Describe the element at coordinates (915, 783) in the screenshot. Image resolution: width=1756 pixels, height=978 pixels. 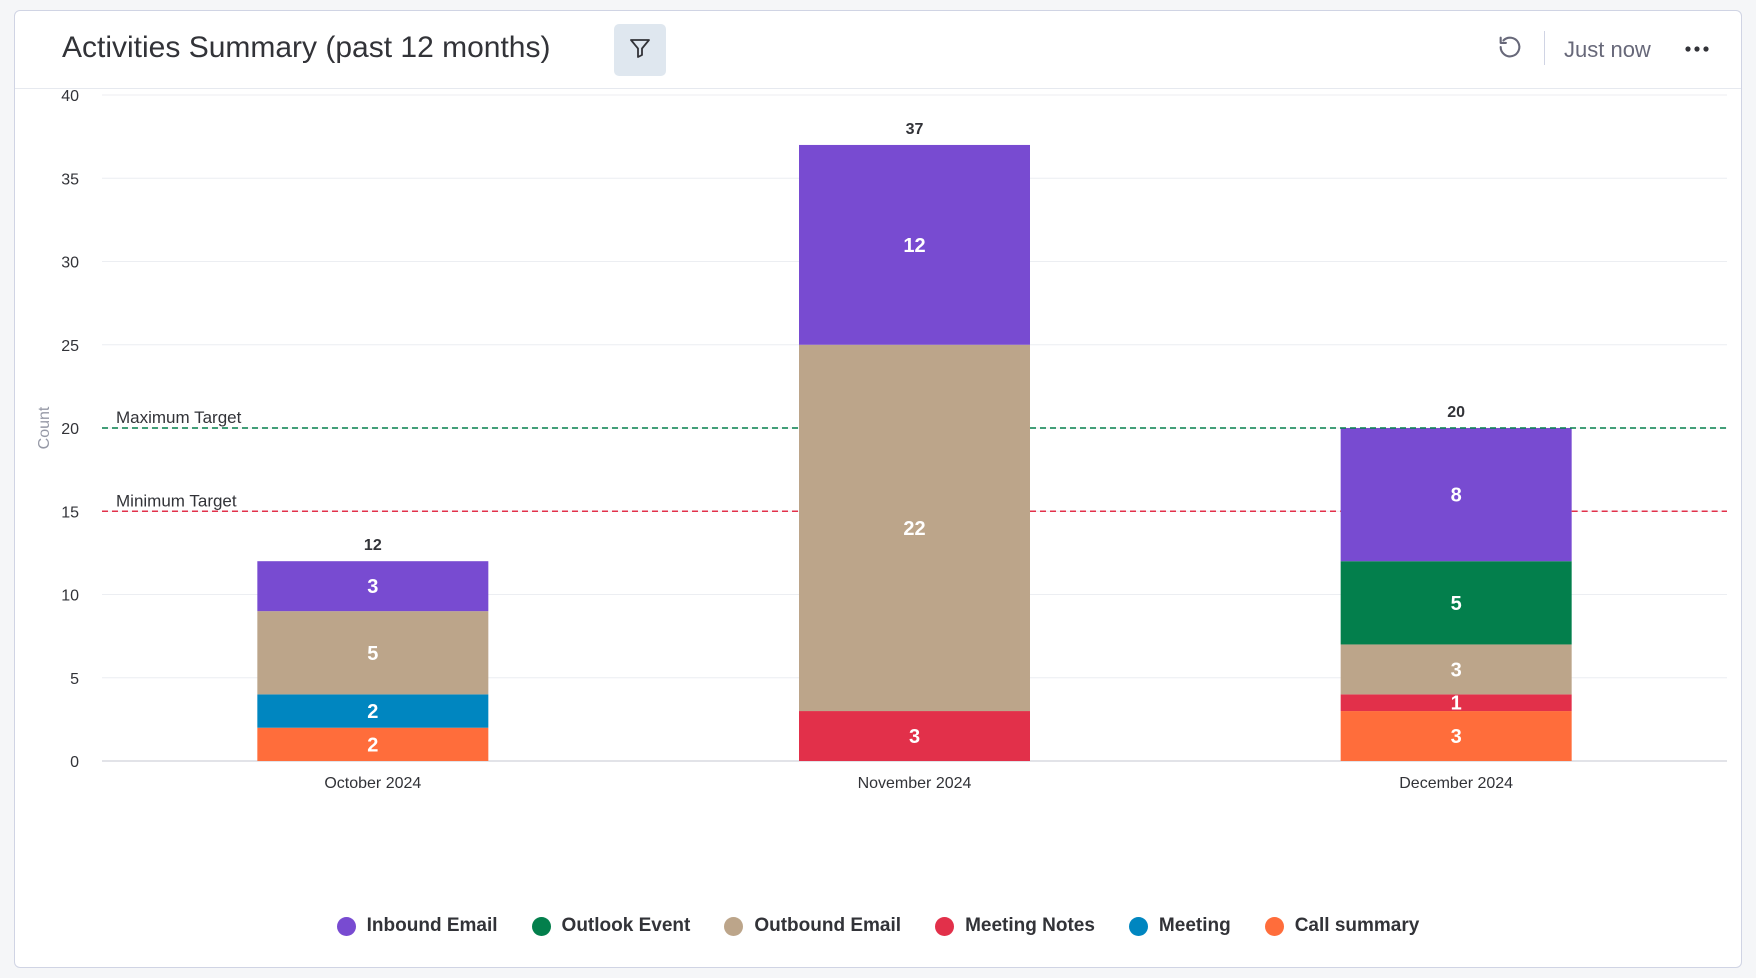
I see `x-tick-label: November 2024` at that location.